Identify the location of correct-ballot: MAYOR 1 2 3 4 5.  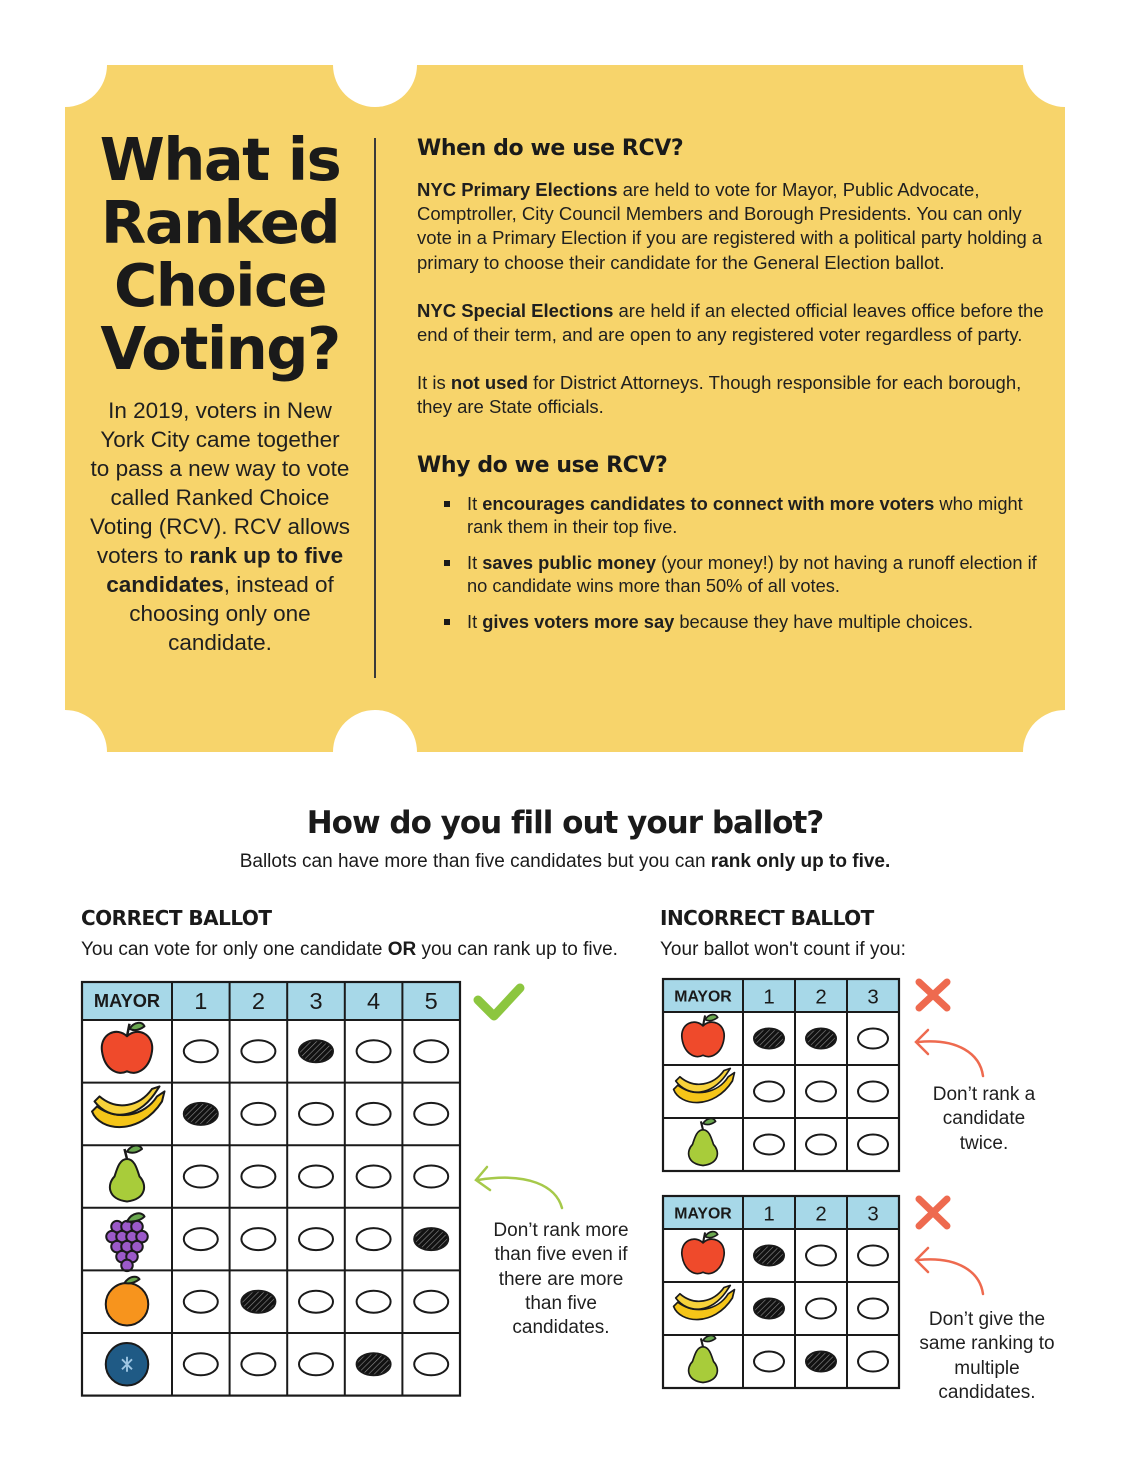
(271, 1188).